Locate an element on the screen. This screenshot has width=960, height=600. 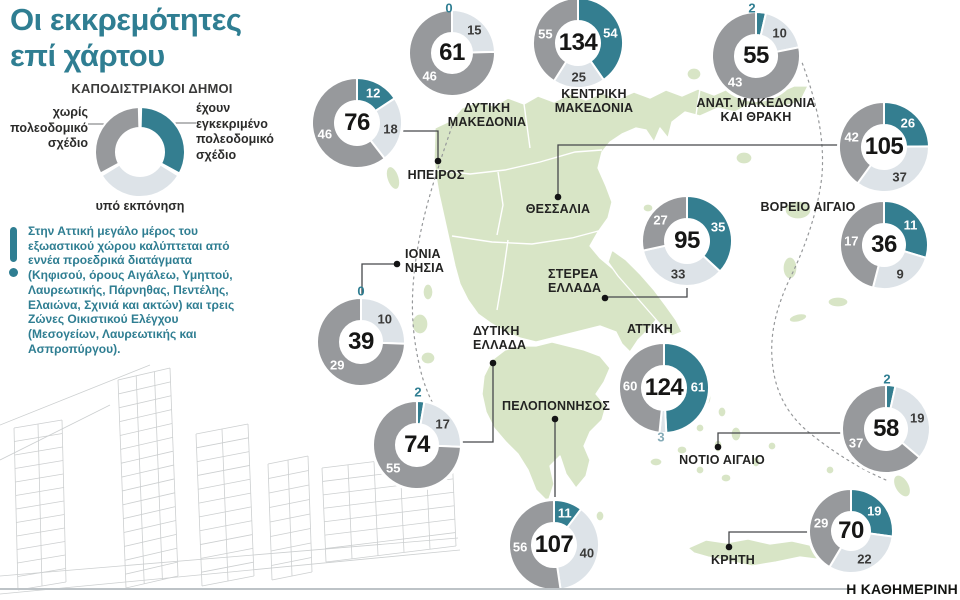
donut-value-without: 60 is located at coordinates (630, 386).